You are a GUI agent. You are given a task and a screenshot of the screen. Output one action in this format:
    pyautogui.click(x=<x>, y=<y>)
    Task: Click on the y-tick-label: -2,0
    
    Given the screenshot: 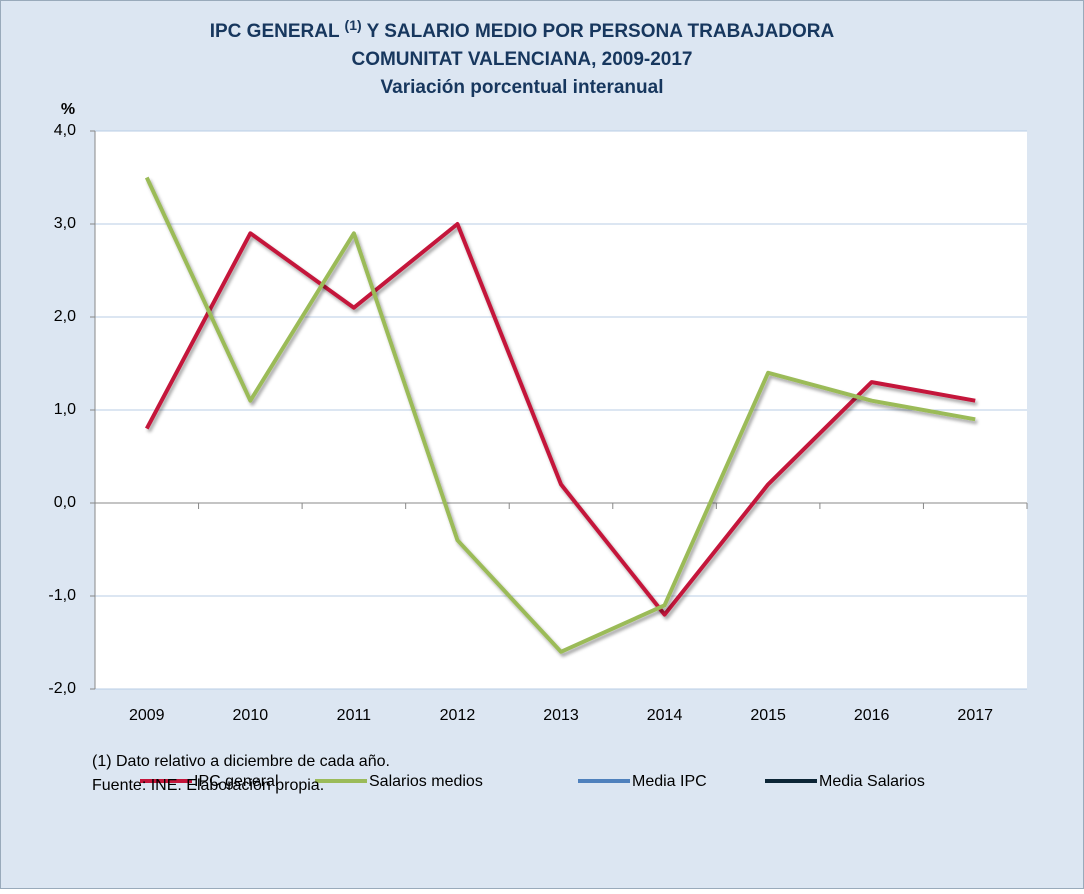 What is the action you would take?
    pyautogui.click(x=62, y=688)
    